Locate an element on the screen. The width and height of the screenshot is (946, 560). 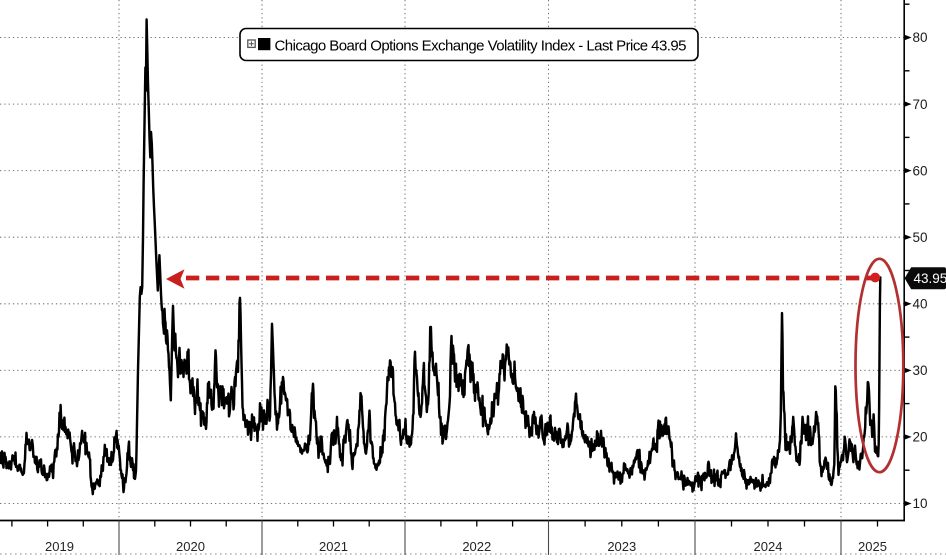
svg-text: 50 is located at coordinates (920, 237).